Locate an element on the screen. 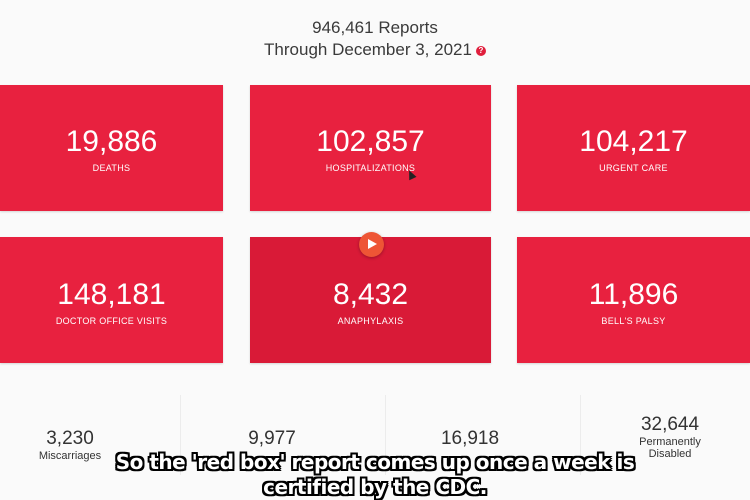  help-icon: ? is located at coordinates (480, 50).